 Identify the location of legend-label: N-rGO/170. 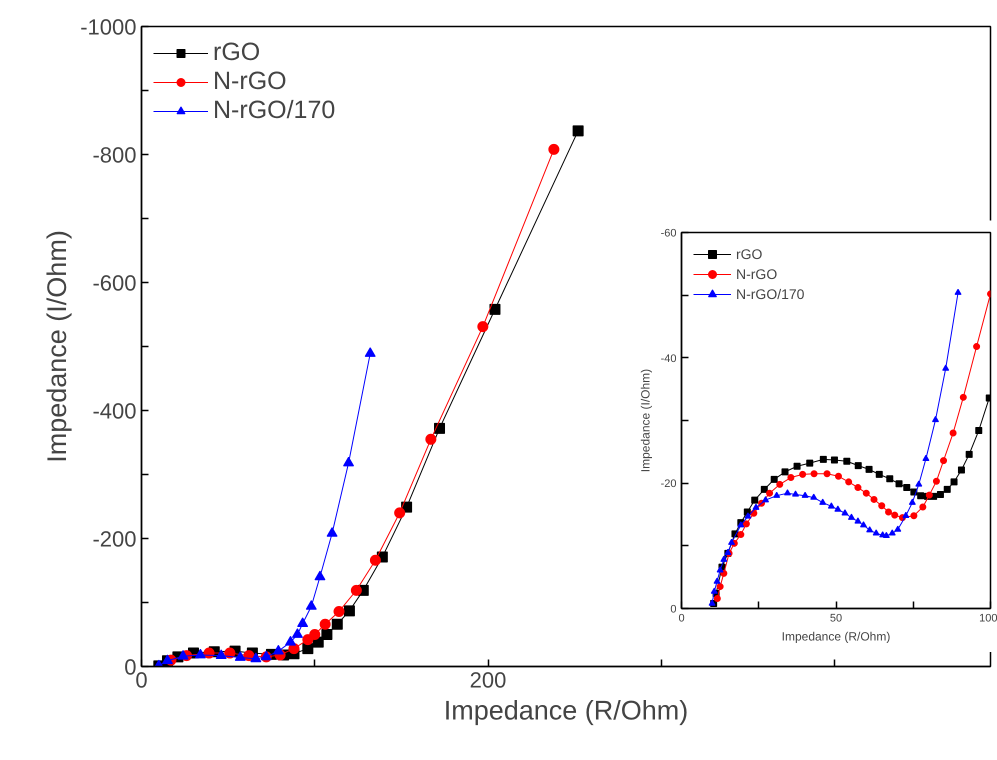
(770, 294).